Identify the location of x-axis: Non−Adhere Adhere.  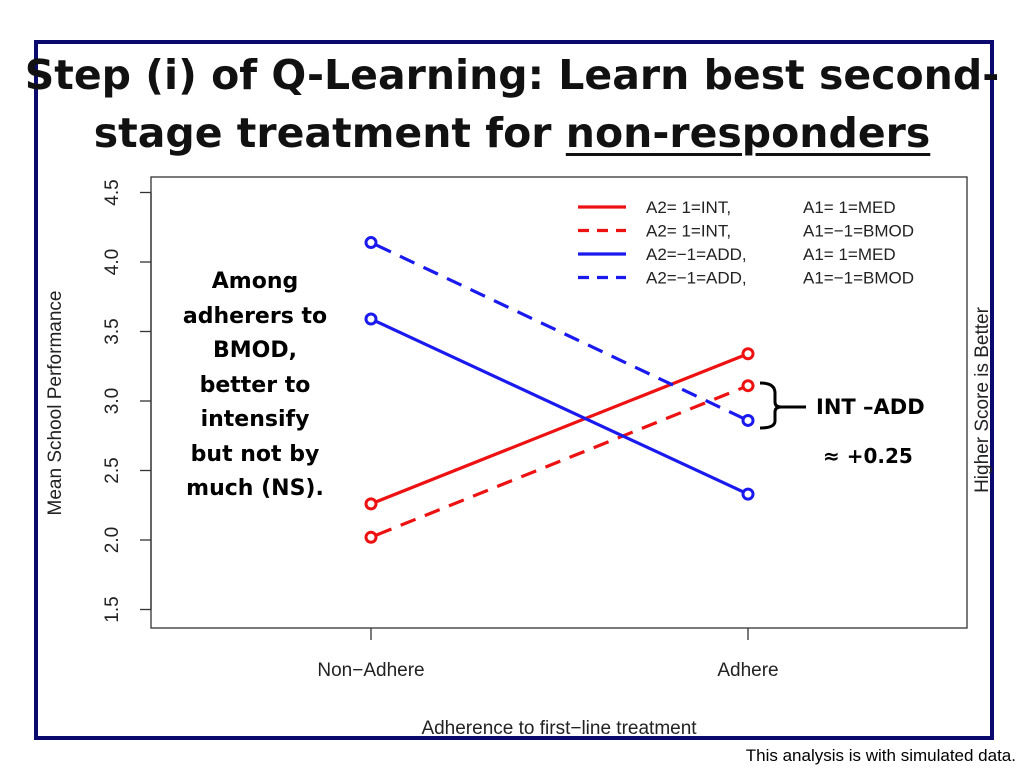
(548, 654).